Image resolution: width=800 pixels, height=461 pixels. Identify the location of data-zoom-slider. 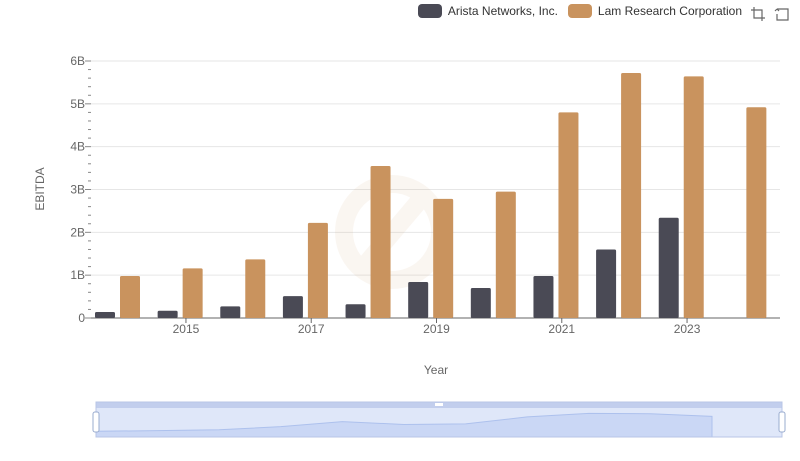
(439, 419).